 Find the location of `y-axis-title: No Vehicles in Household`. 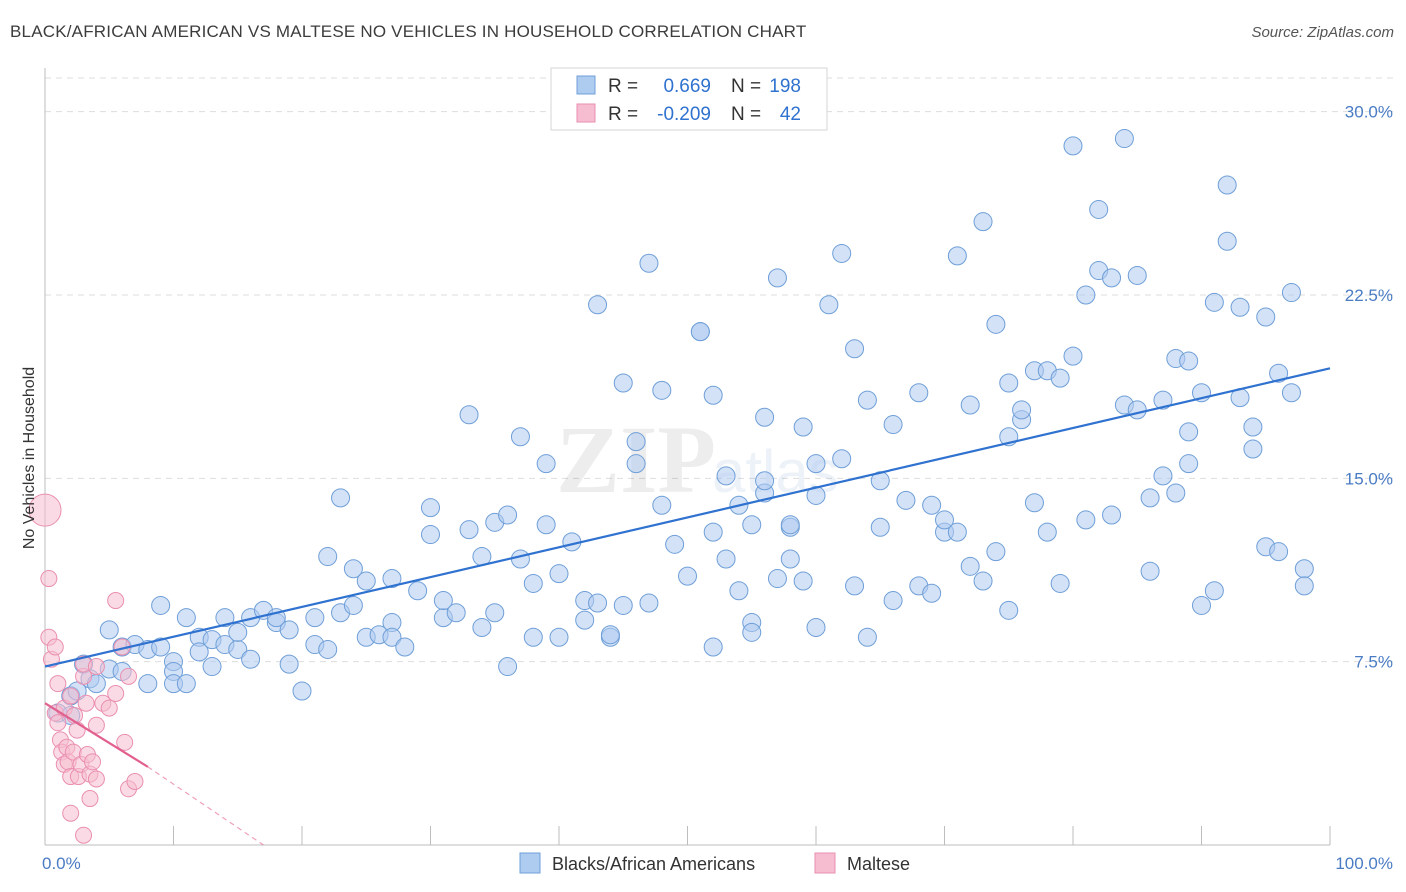

y-axis-title: No Vehicles in Household is located at coordinates (29, 458).